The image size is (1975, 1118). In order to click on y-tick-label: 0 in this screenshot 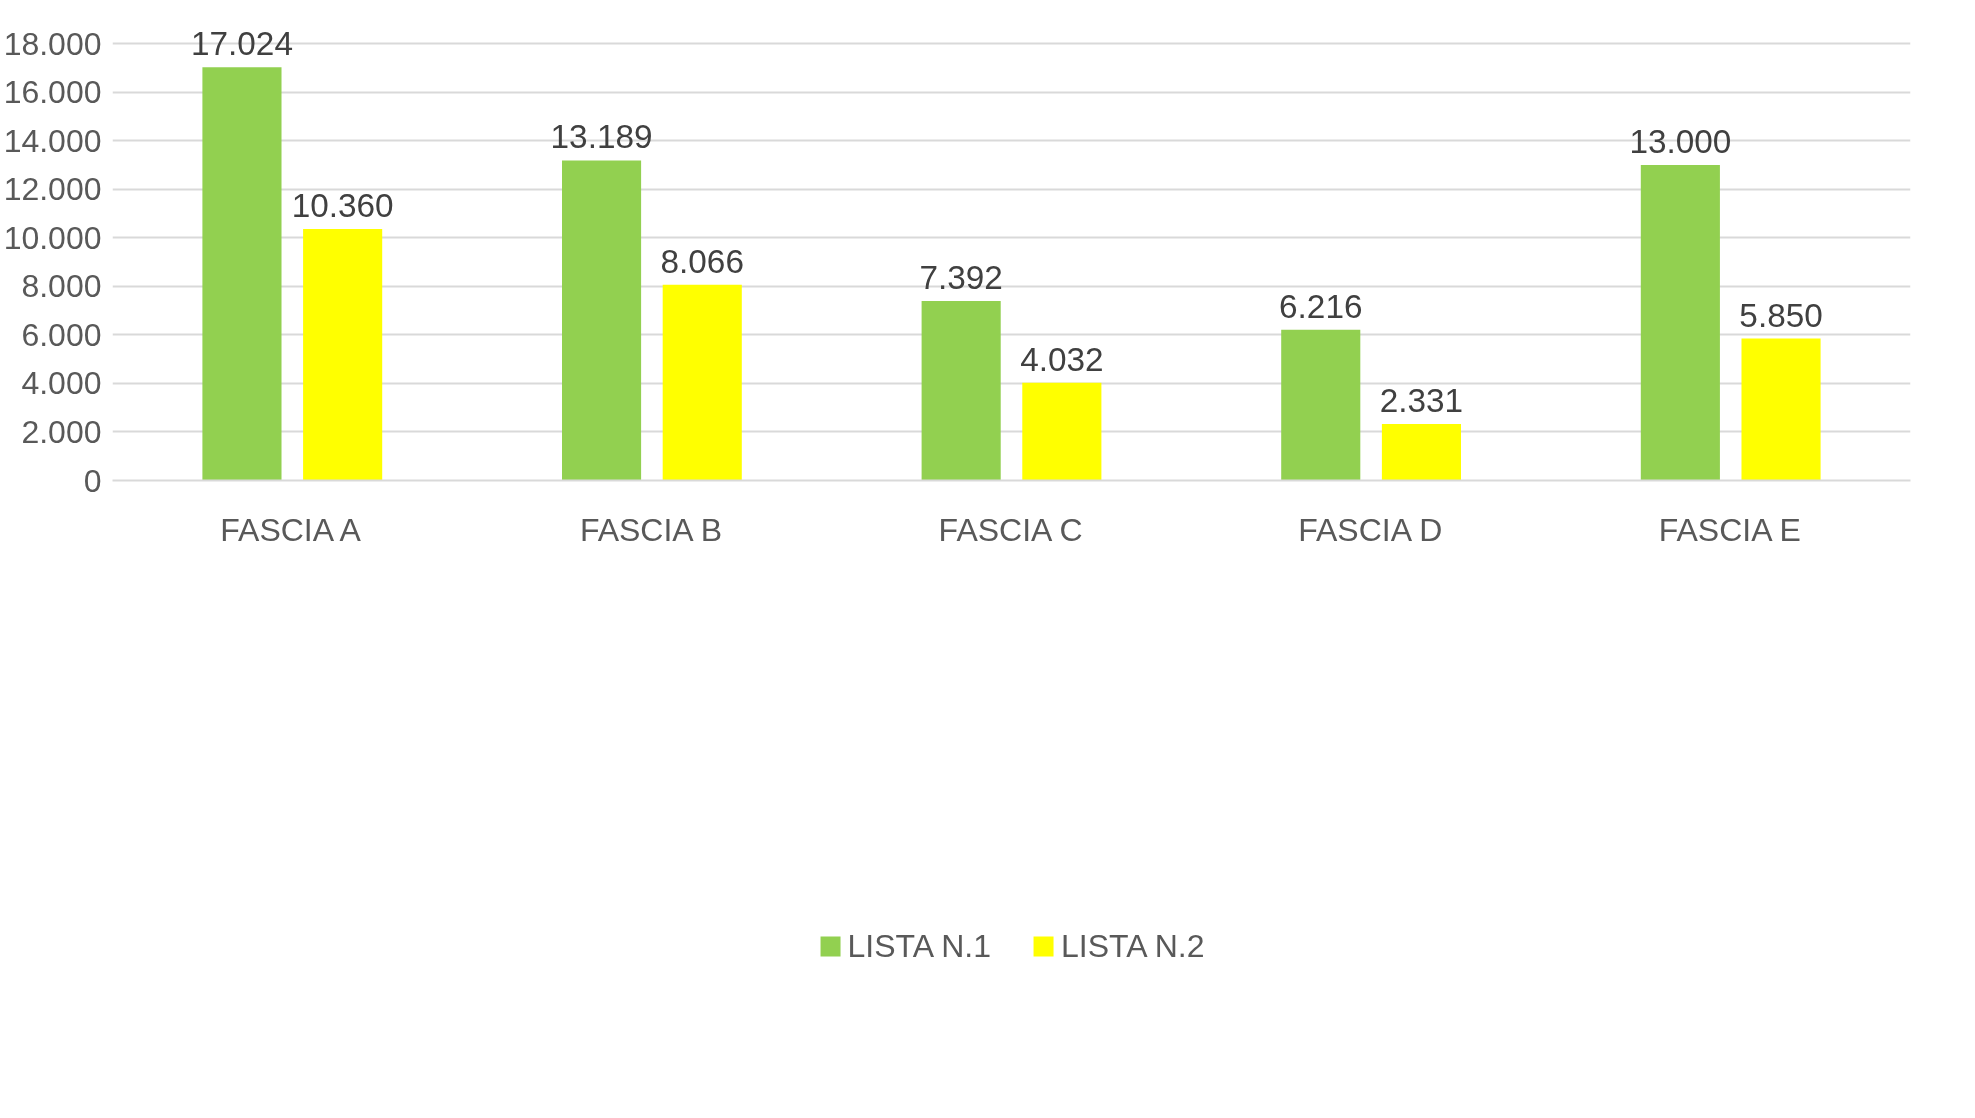, I will do `click(92, 480)`.